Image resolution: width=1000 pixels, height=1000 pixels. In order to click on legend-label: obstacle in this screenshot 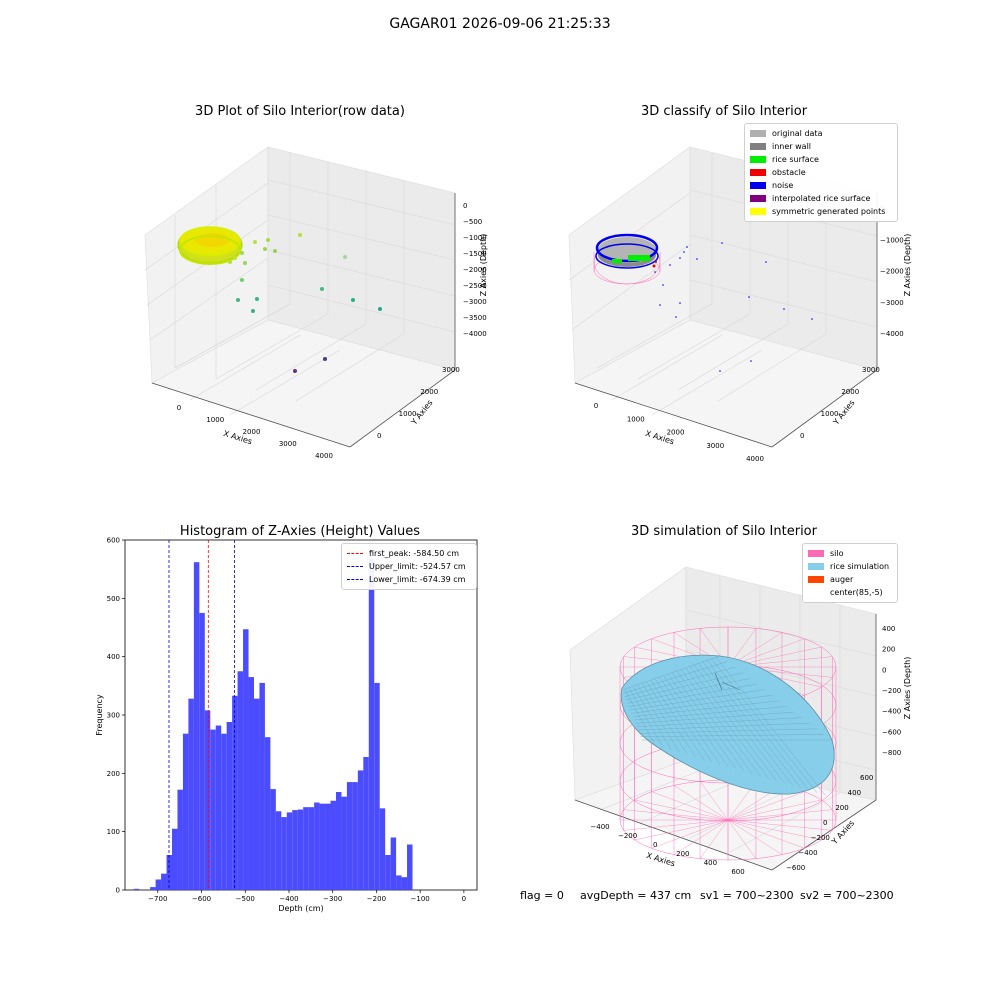, I will do `click(789, 172)`.